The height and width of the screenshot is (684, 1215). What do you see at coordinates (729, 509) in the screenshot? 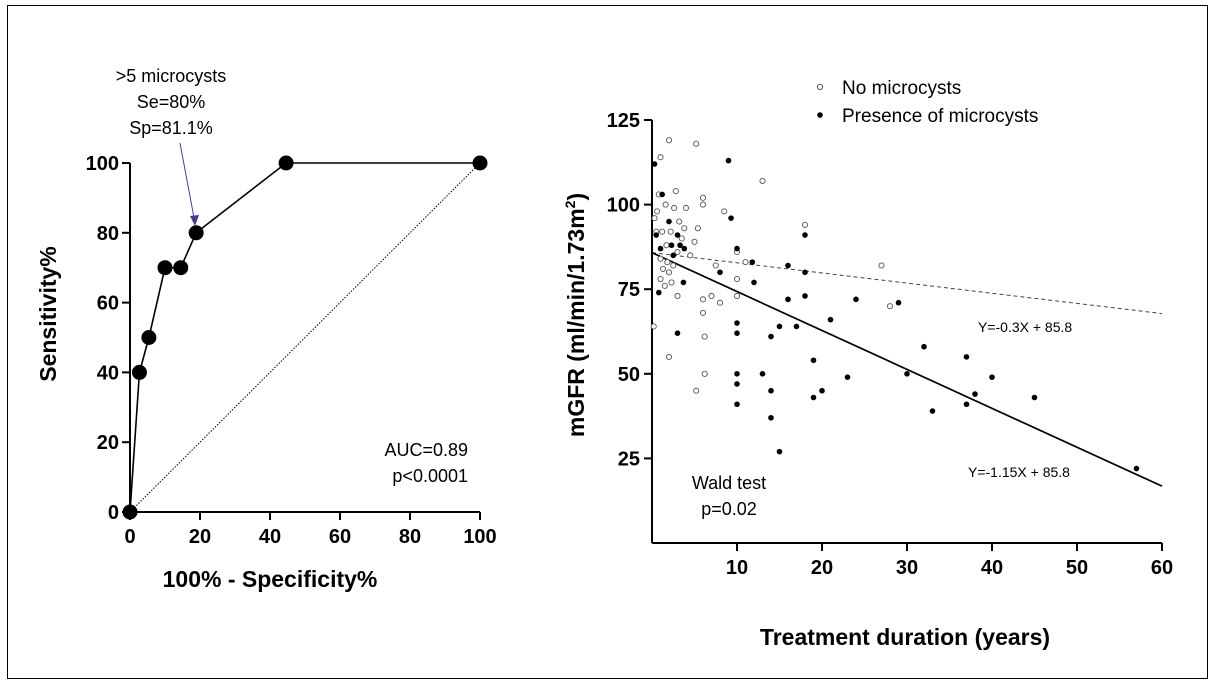
I see `wald-test-p: p=0.02` at bounding box center [729, 509].